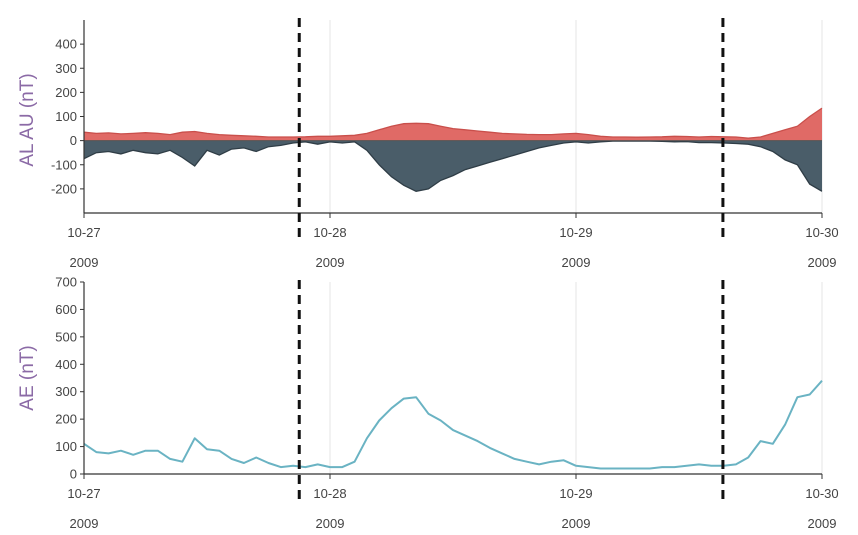 The height and width of the screenshot is (535, 858). Describe the element at coordinates (66, 378) in the screenshot. I see `ae-y-tick-labels: 0 100 200 300 400 500 600 700` at that location.